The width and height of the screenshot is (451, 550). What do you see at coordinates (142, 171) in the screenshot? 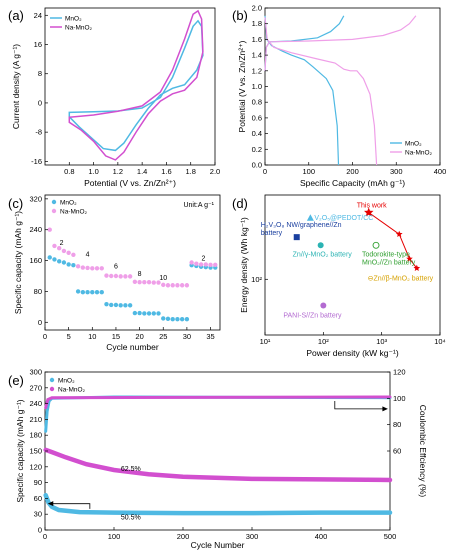
I see `x-tick-label: 1.4` at bounding box center [142, 171].